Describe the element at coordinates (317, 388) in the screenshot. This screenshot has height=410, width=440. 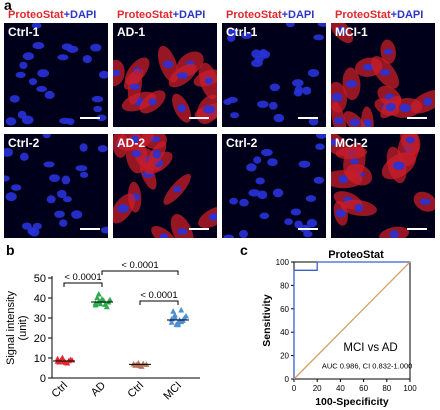
I see `x-tick-label: 20` at that location.